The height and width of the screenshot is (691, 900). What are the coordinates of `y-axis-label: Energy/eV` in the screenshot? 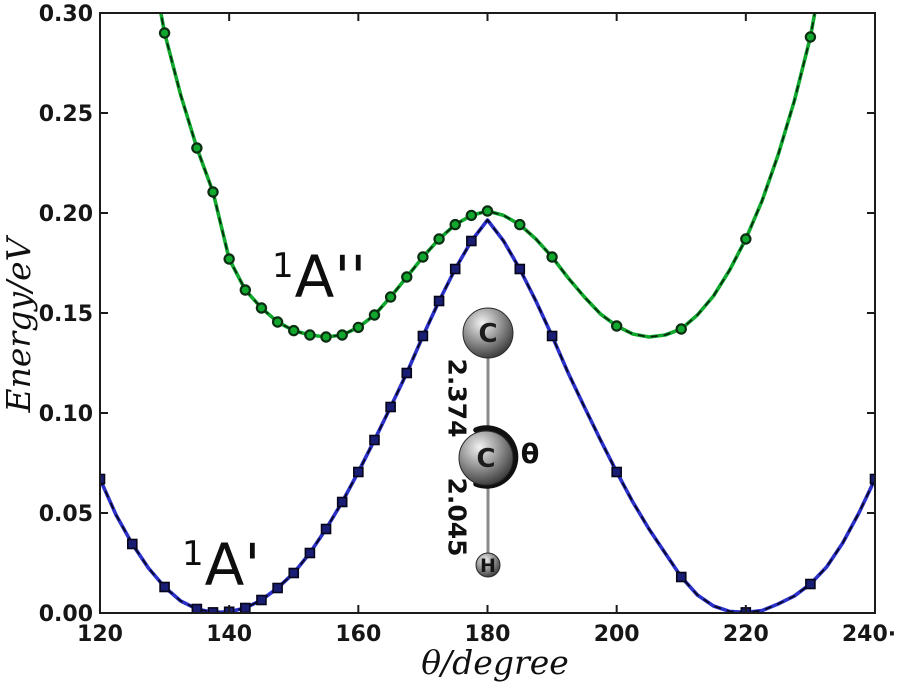 It's located at (19, 323).